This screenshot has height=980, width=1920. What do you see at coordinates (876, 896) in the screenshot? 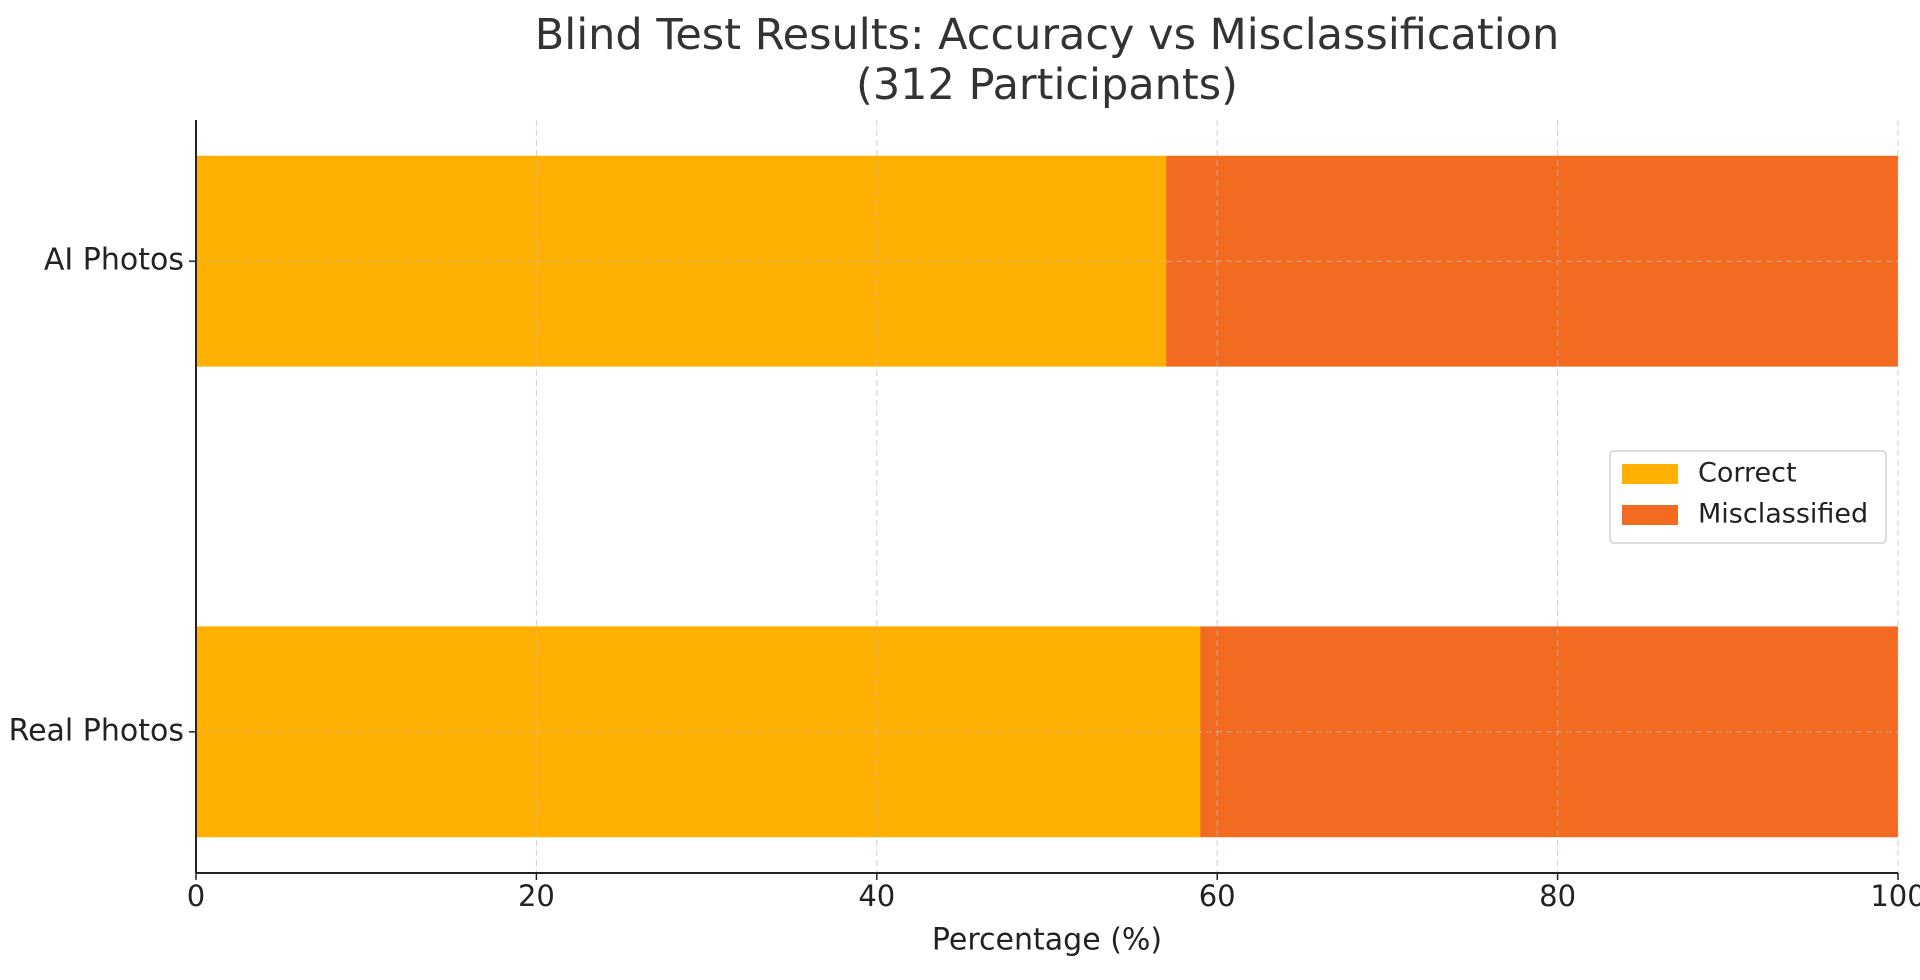
I see `x-tick-label: 40` at bounding box center [876, 896].